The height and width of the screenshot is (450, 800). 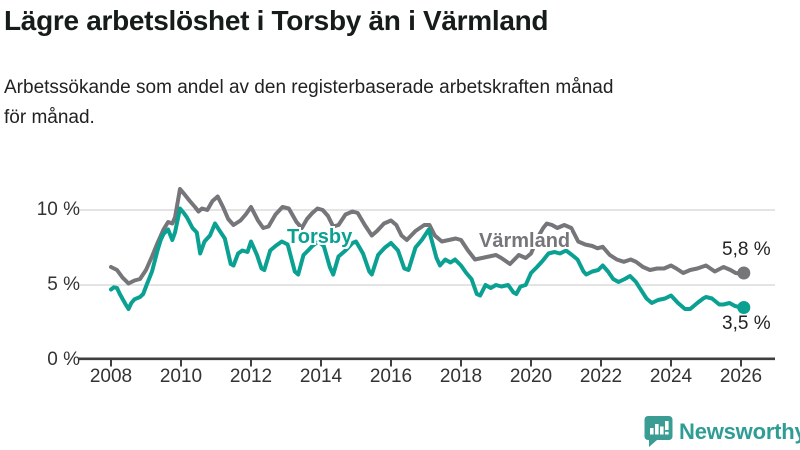 What do you see at coordinates (746, 323) in the screenshot?
I see `end-value-label-torsby: 3,5 %` at bounding box center [746, 323].